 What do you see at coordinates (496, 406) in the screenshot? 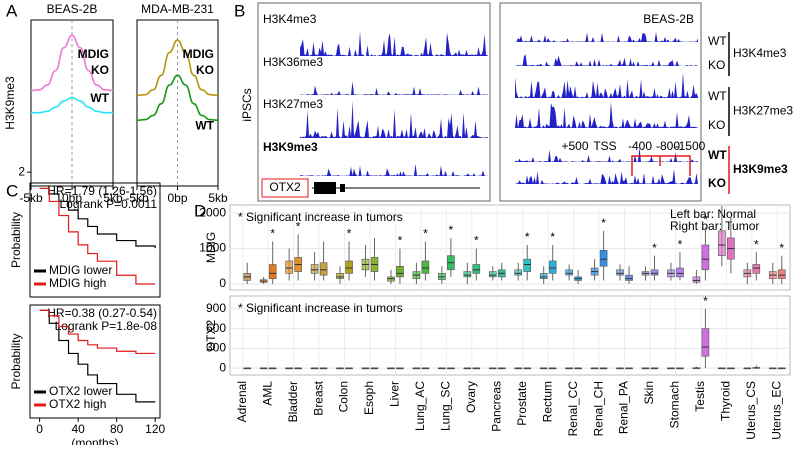
I see `x-tick-label: Pancreas` at bounding box center [496, 406].